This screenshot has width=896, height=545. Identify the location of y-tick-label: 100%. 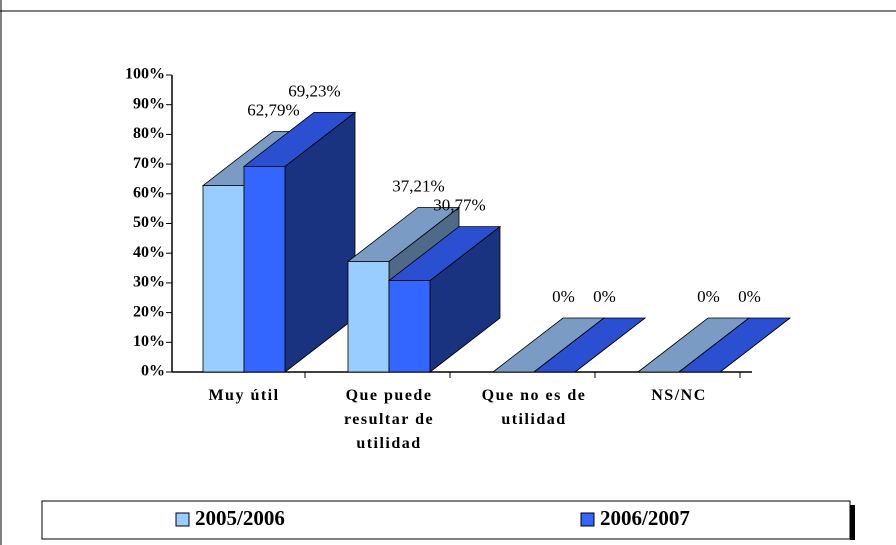
(145, 74).